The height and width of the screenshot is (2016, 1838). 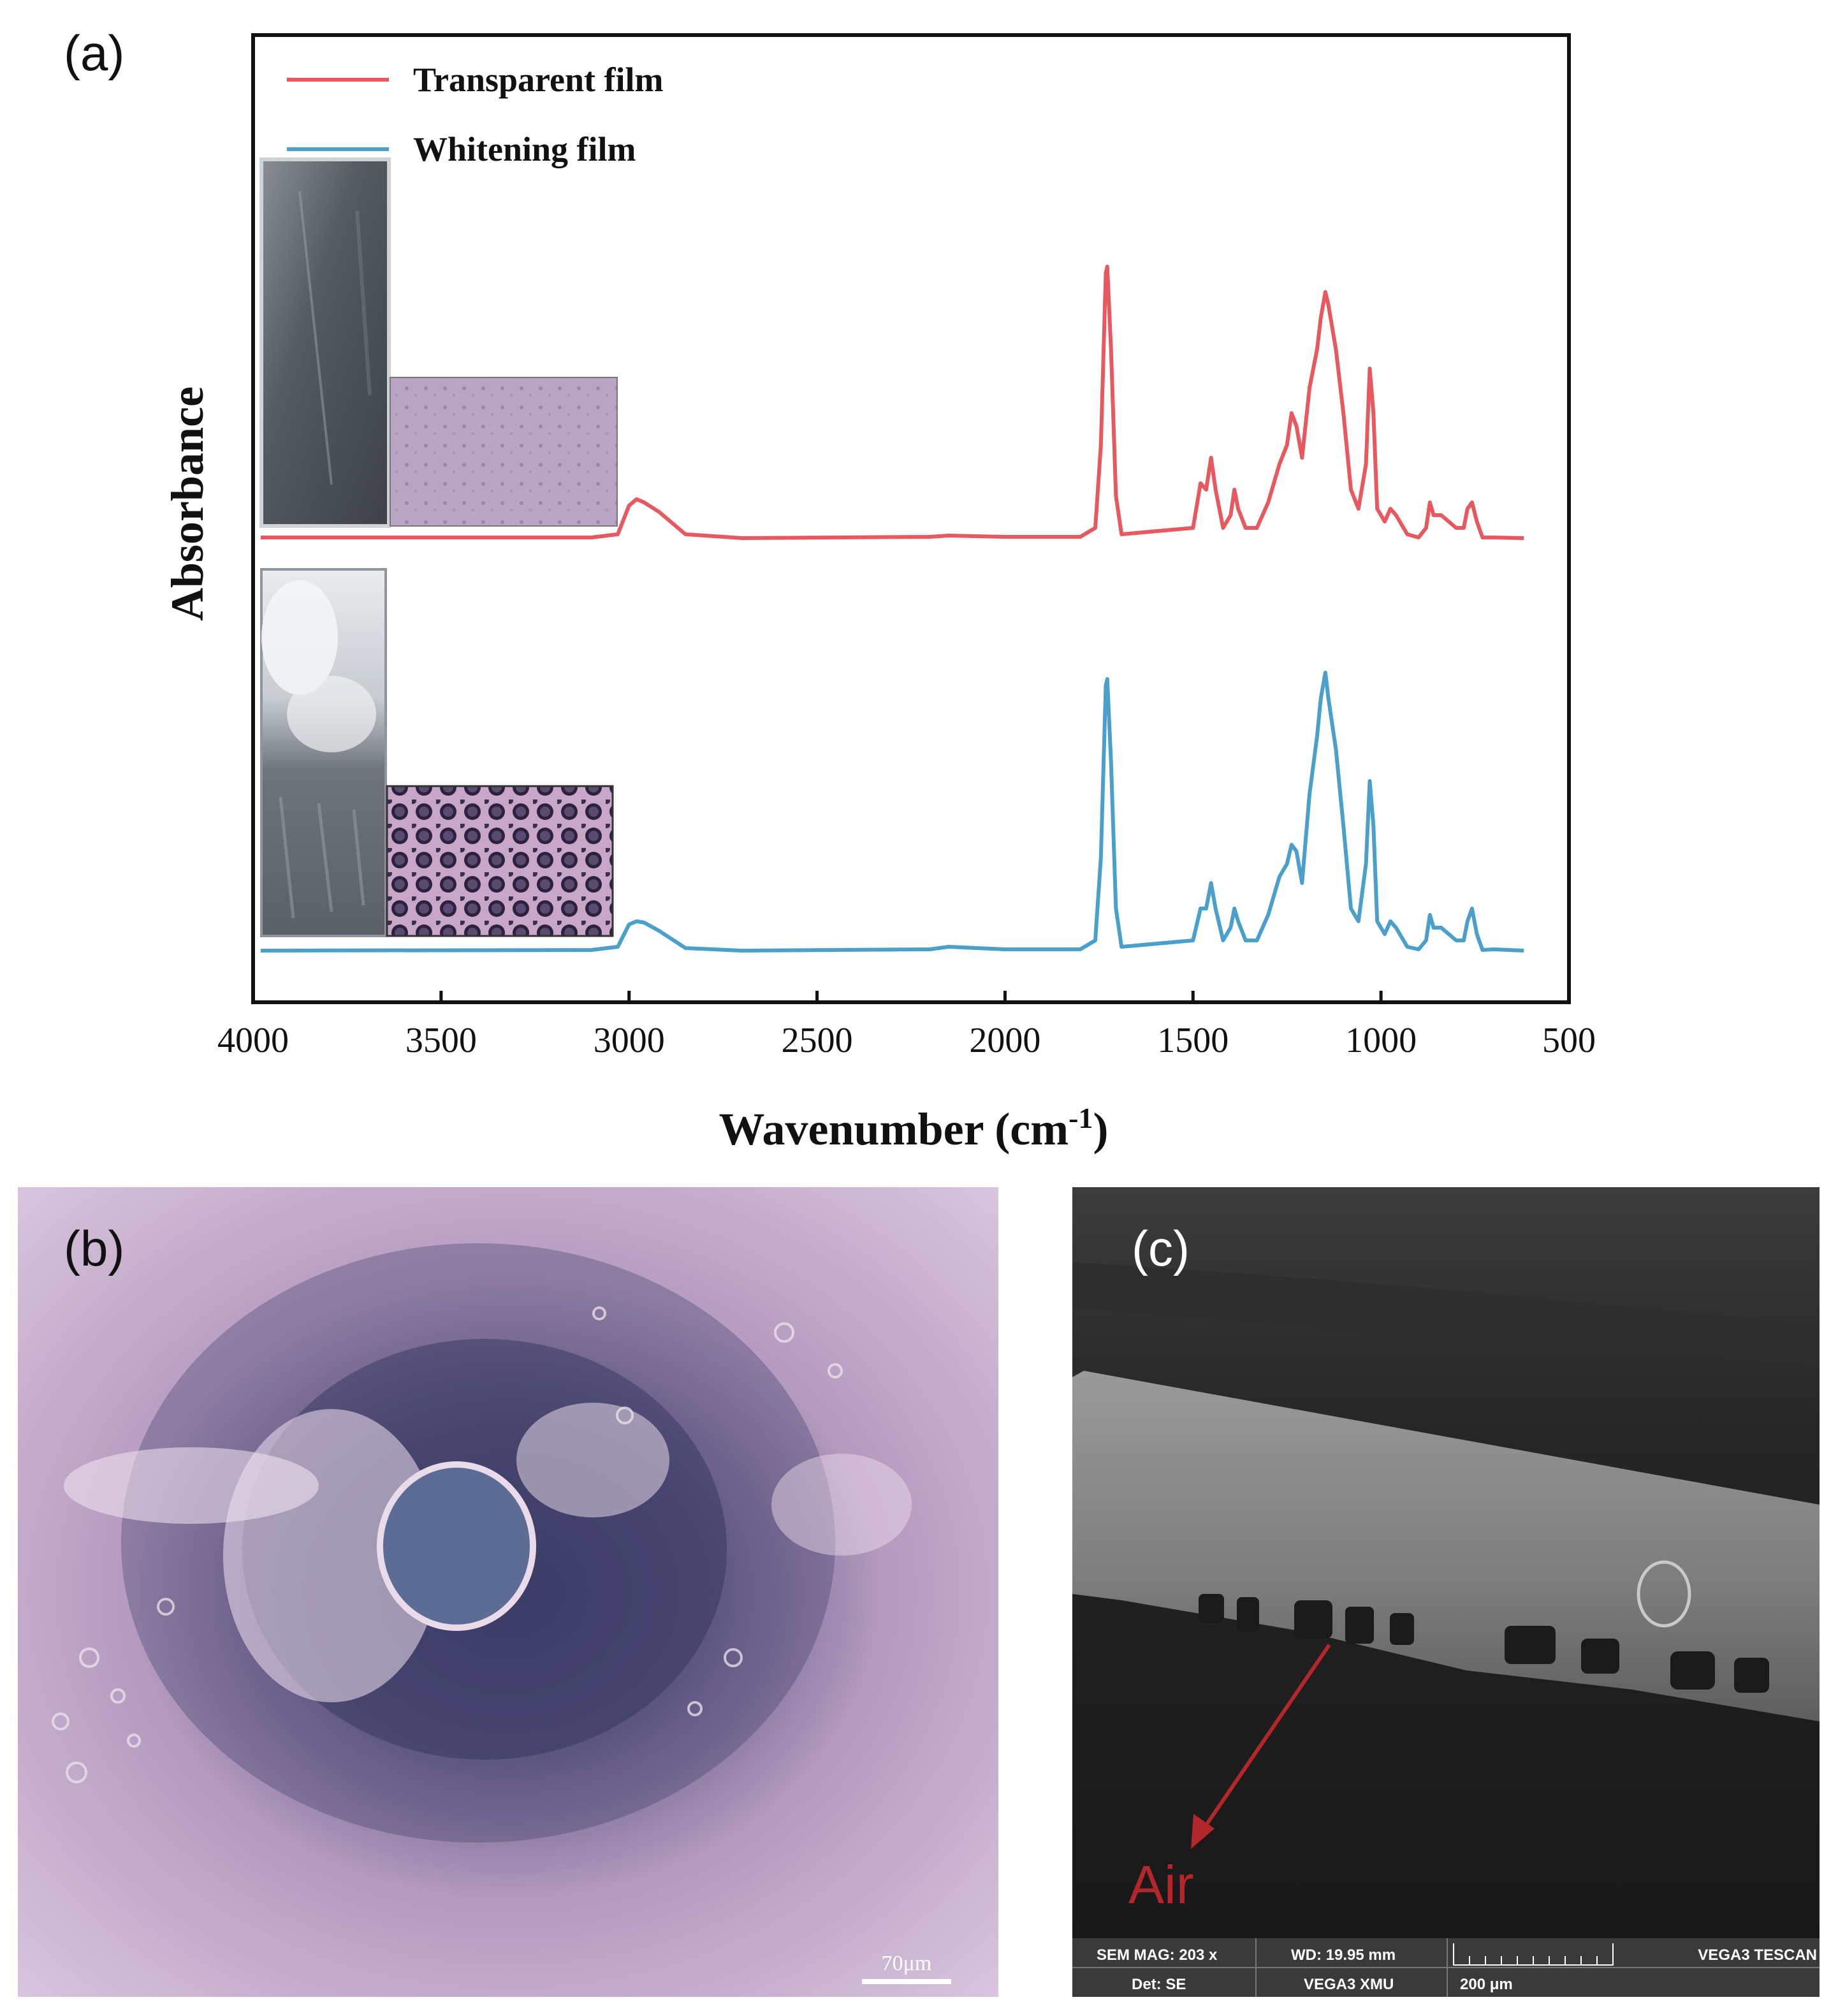 What do you see at coordinates (524, 149) in the screenshot?
I see `legend-label-whitening: Whitening film` at bounding box center [524, 149].